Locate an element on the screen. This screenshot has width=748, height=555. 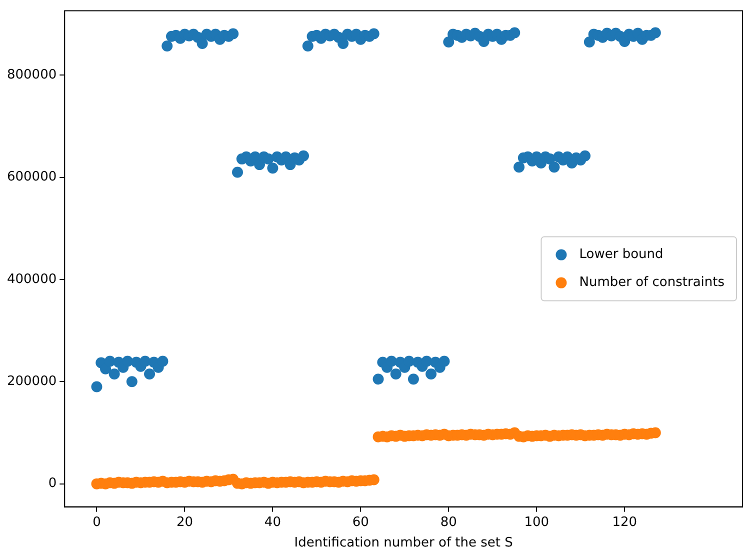
x-tick-label: 120 is located at coordinates (625, 522).